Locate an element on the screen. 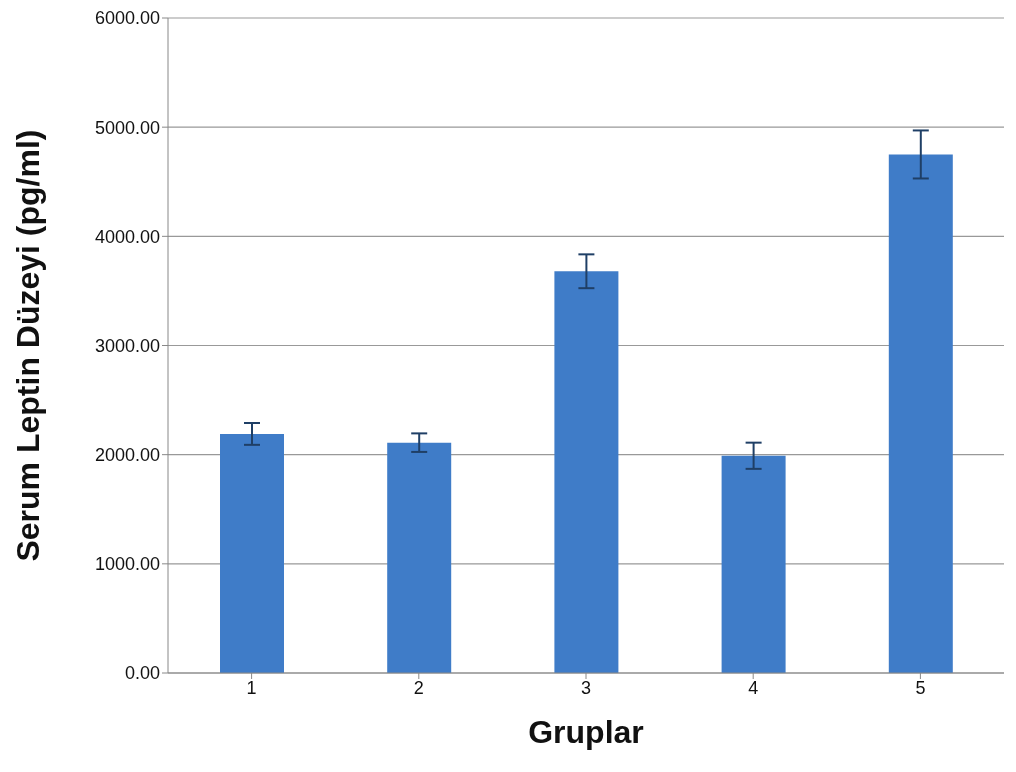 Image resolution: width=1016 pixels, height=772 pixels. y-tick-label: 5000.00 is located at coordinates (127, 127).